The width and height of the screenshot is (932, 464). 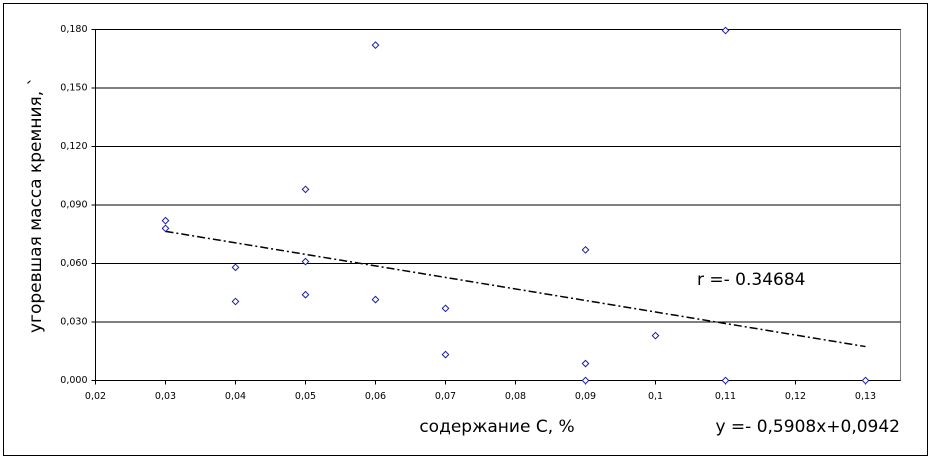 What do you see at coordinates (375, 396) in the screenshot?
I see `x-tick-label: 0,06` at bounding box center [375, 396].